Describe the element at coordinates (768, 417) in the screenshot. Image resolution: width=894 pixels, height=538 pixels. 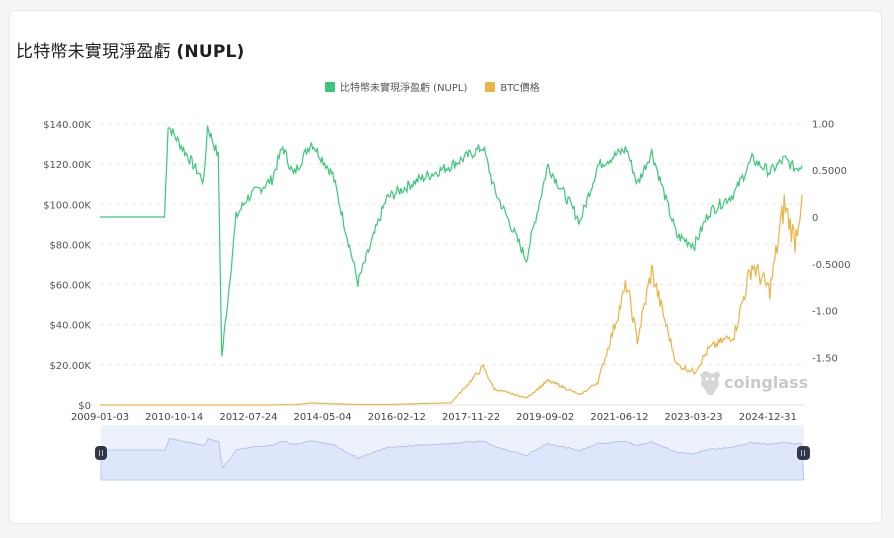
I see `x-tick-label: 2024-12-31` at that location.